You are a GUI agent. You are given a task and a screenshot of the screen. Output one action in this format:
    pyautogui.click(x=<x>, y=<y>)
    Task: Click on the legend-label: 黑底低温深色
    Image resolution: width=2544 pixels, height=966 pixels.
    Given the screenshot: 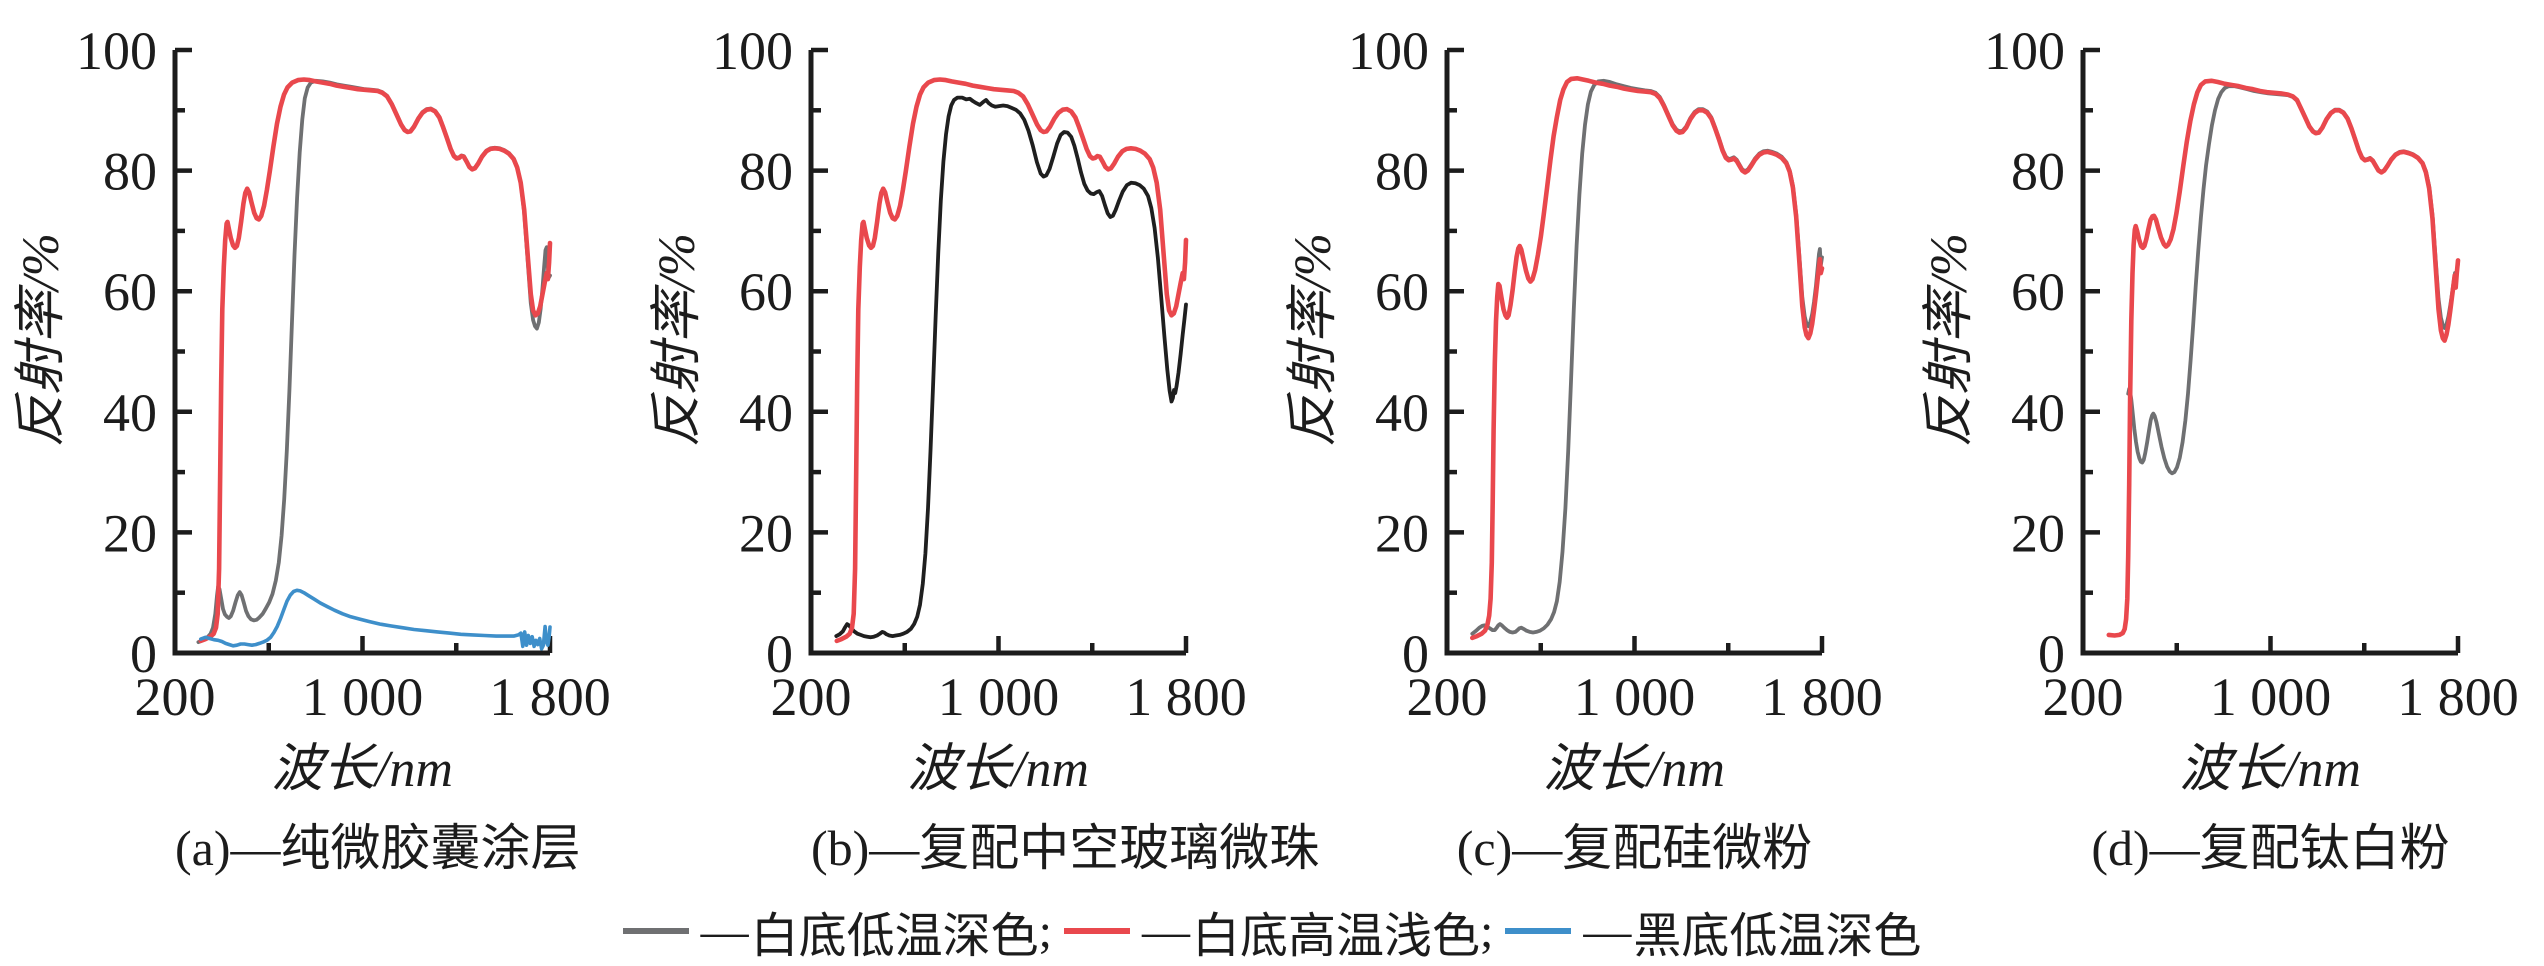 What is the action you would take?
    pyautogui.click(x=1777, y=936)
    